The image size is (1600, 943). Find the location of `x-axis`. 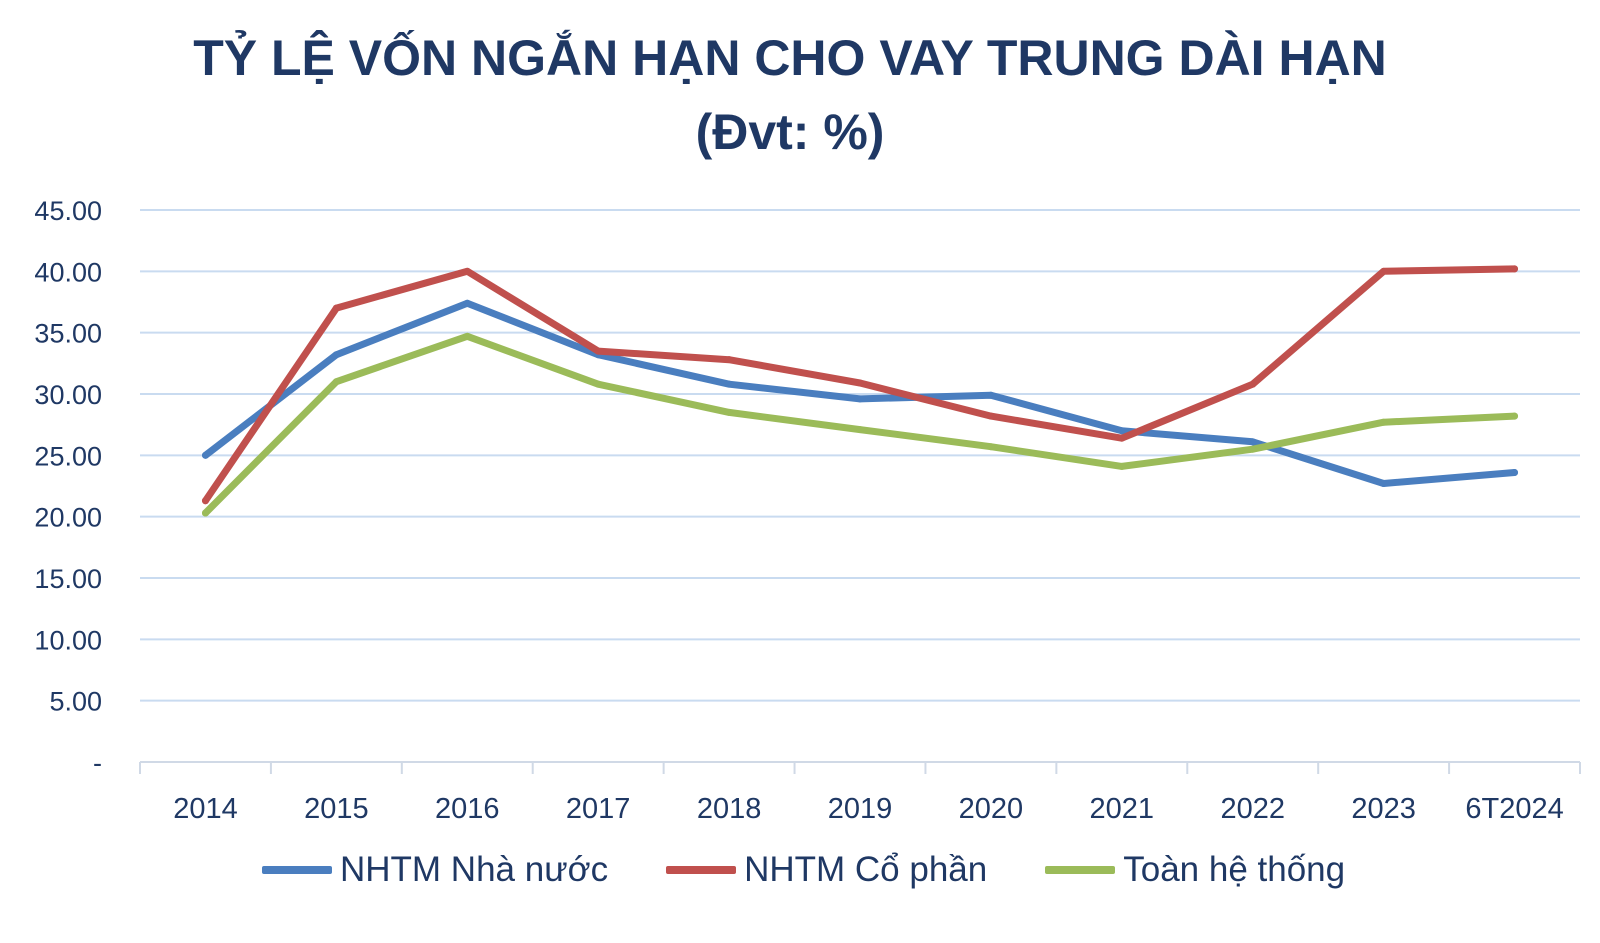

x-axis is located at coordinates (860, 767).